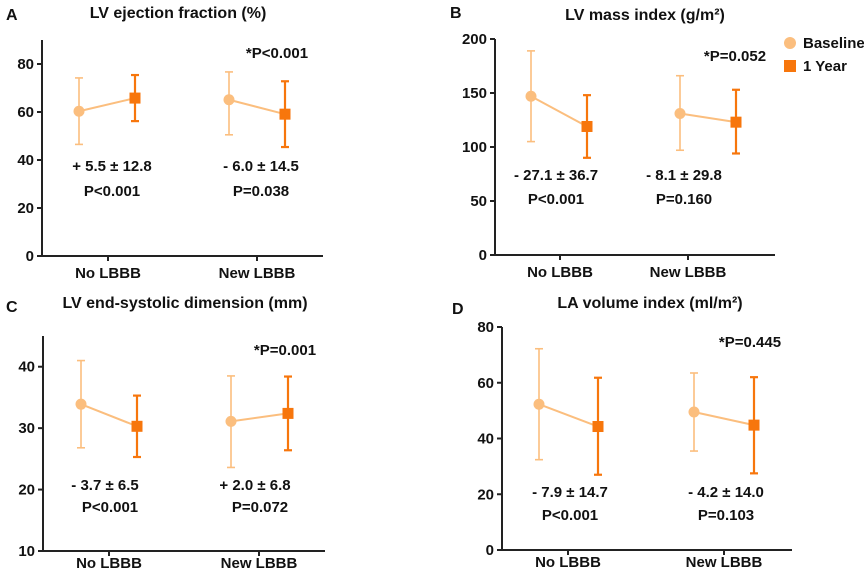 The image size is (864, 571). Describe the element at coordinates (254, 485) in the screenshot. I see `change-label: + 2.0 ± 6.8` at that location.